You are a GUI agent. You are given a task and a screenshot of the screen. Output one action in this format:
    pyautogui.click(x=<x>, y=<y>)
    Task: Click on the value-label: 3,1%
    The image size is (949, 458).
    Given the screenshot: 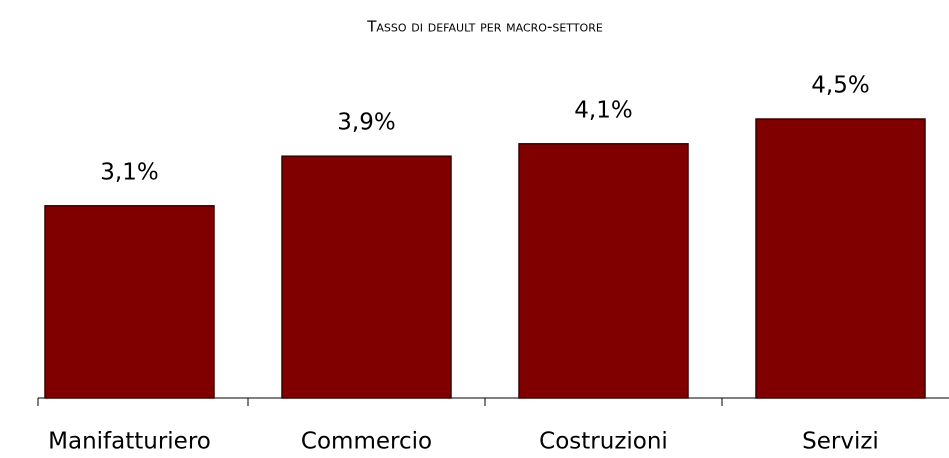 What is the action you would take?
    pyautogui.click(x=129, y=172)
    